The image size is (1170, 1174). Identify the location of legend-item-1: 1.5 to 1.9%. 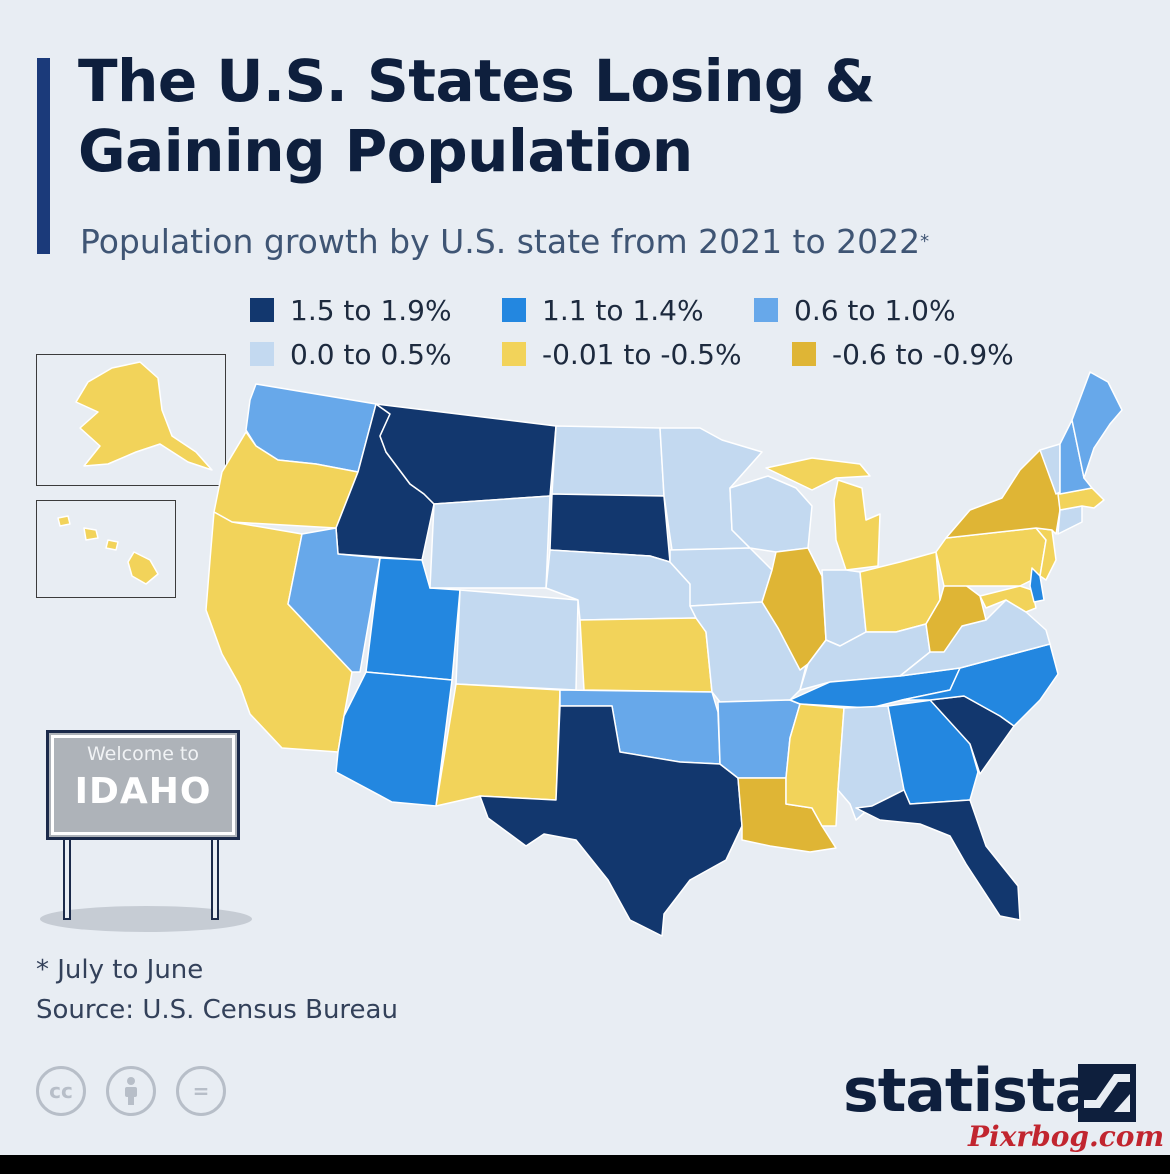
(351, 310).